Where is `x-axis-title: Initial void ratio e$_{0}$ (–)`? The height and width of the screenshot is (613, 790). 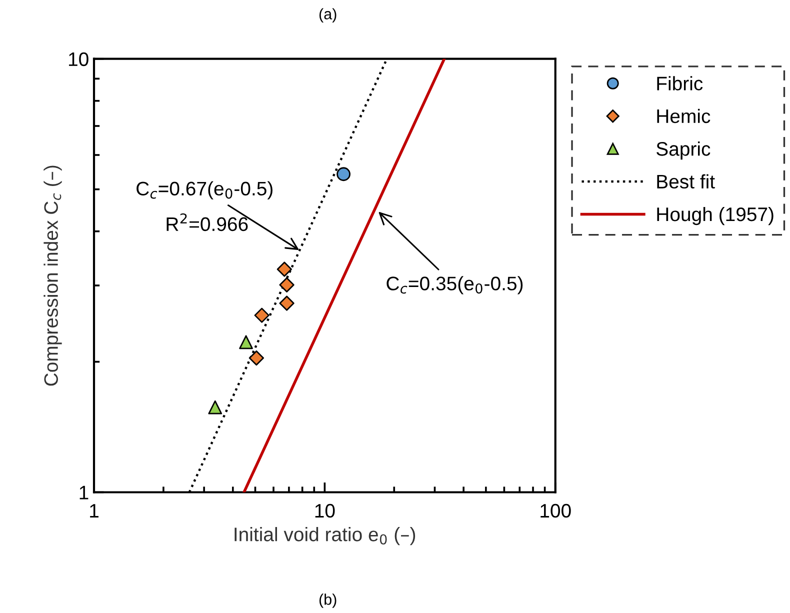 x-axis-title: Initial void ratio e$_{0}$ (–) is located at coordinates (325, 536).